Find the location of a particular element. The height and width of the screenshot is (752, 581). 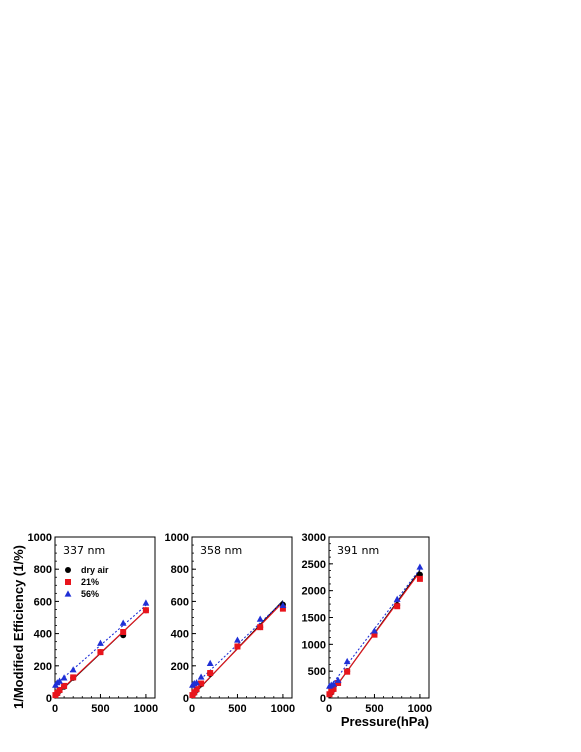

legend-label-dry: dry air is located at coordinates (95, 570).